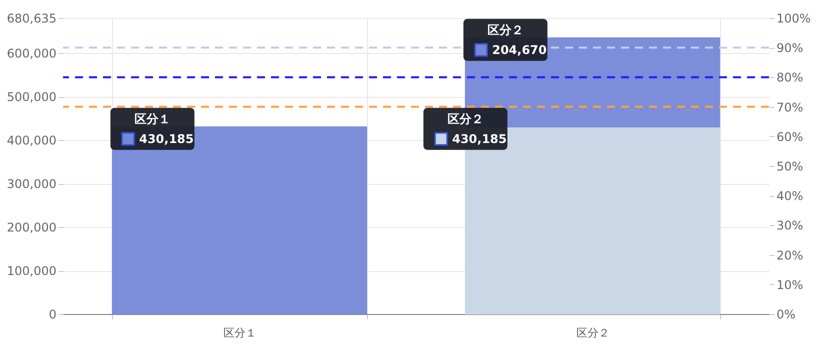  What do you see at coordinates (790, 48) in the screenshot?
I see `y2-tick-label: 90%` at bounding box center [790, 48].